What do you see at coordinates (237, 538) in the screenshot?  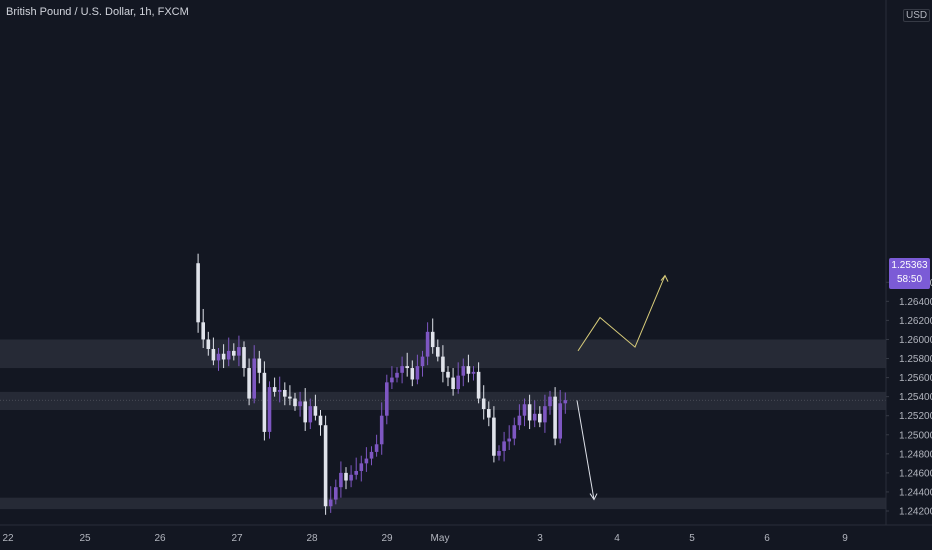 I see `time-tick-label: 27` at bounding box center [237, 538].